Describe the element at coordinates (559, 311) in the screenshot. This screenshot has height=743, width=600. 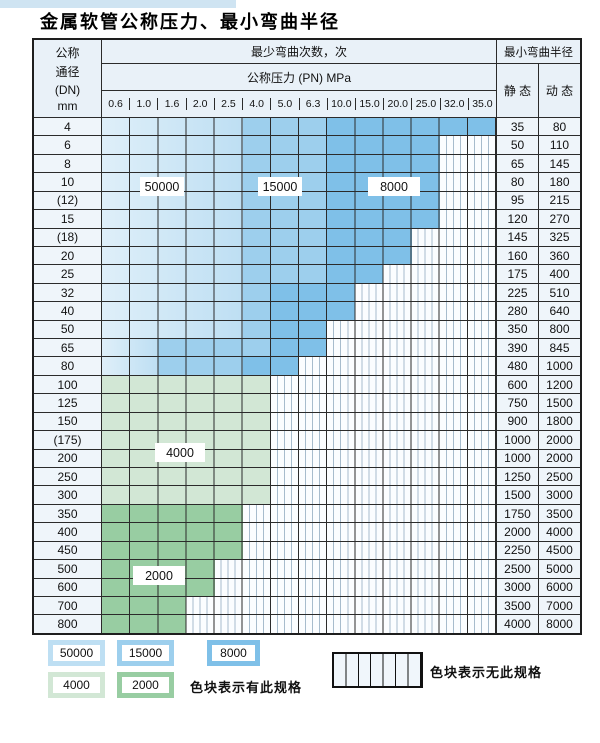
I see `dynamic-radius-value: 640` at that location.